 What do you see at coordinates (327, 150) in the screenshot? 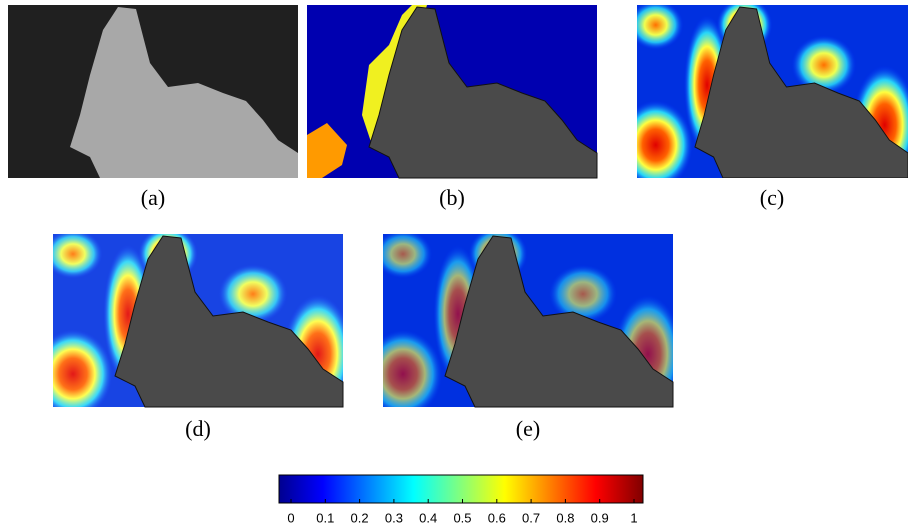
I see `region` at bounding box center [327, 150].